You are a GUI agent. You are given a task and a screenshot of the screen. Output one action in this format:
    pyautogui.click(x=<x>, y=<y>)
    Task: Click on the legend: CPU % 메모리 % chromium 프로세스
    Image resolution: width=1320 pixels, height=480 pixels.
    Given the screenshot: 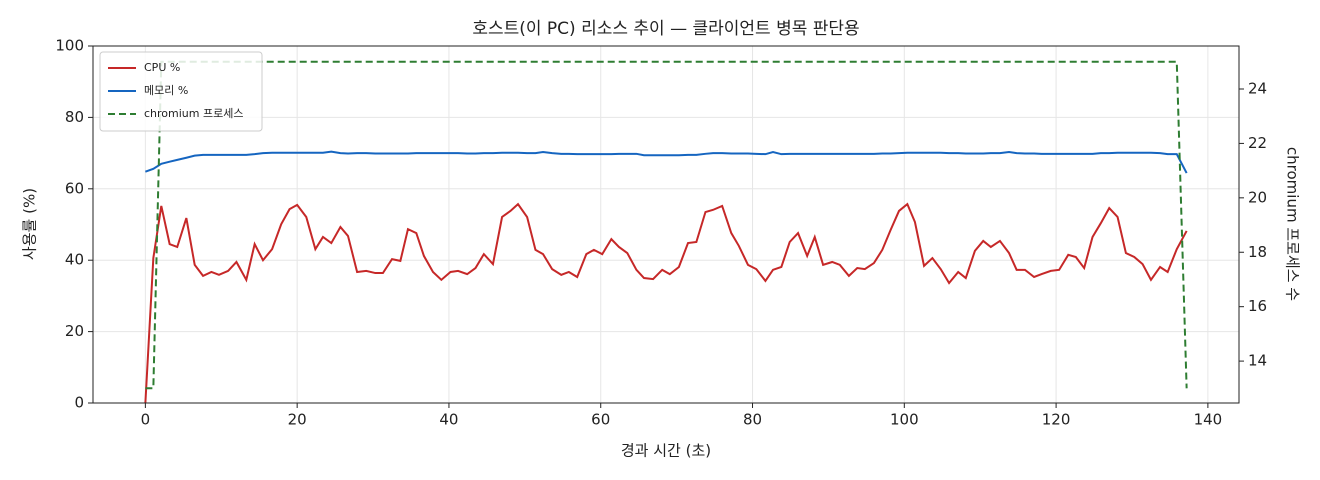 What is the action you would take?
    pyautogui.click(x=181, y=91)
    